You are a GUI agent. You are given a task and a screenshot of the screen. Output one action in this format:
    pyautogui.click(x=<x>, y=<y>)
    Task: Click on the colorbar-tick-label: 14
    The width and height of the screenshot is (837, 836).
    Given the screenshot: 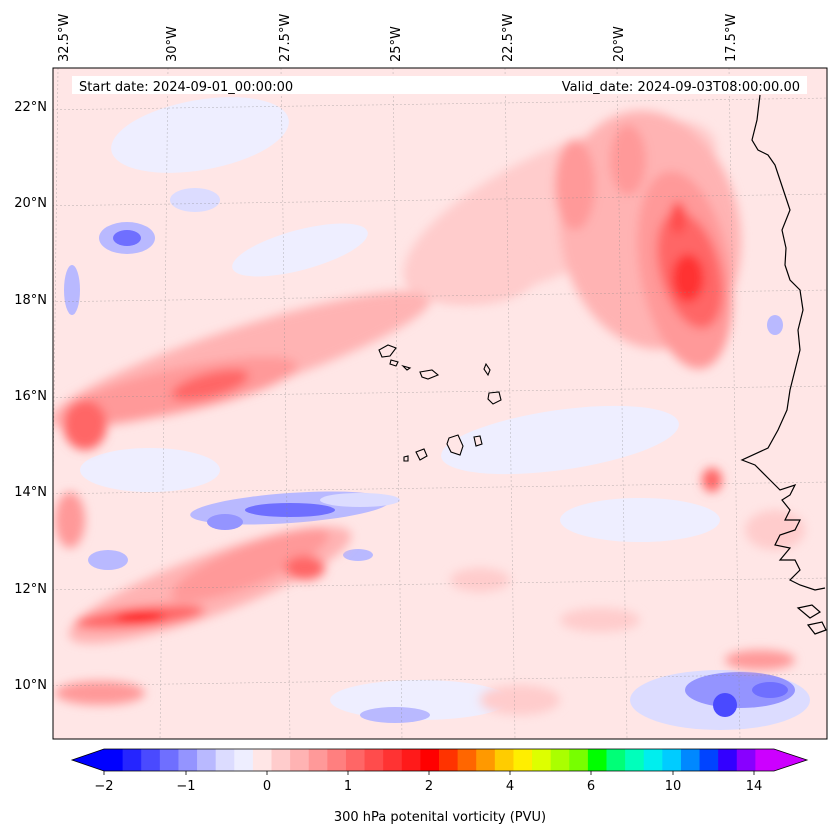 What is the action you would take?
    pyautogui.click(x=754, y=786)
    